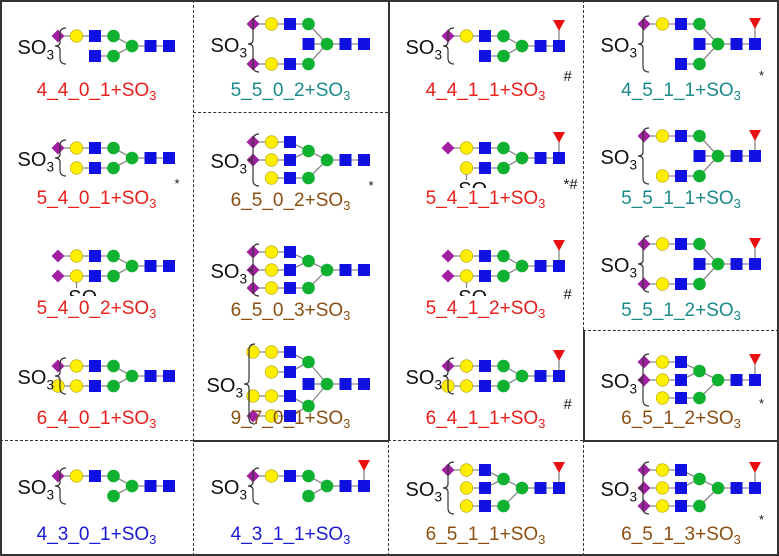 This screenshot has height=556, width=779. I want to click on glycan-composition-label: 5_4_0_2+SO3, so click(96, 309).